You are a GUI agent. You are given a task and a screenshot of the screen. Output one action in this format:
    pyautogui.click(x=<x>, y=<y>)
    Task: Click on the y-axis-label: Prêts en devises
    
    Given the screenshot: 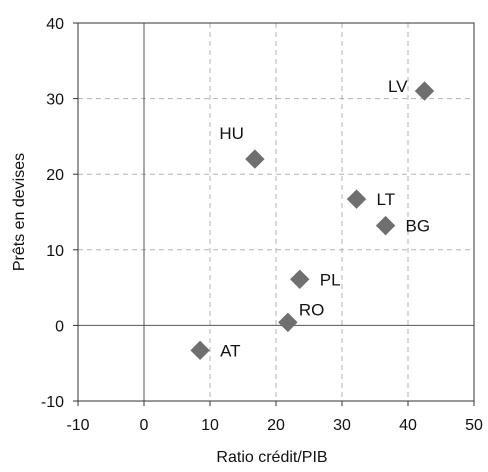 What is the action you would take?
    pyautogui.click(x=19, y=212)
    